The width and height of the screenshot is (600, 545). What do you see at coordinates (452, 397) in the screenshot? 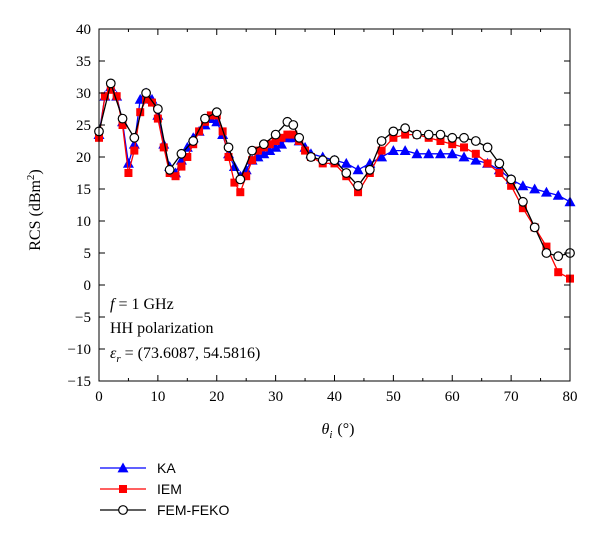
I see `x-tick-label: 60` at bounding box center [452, 397].